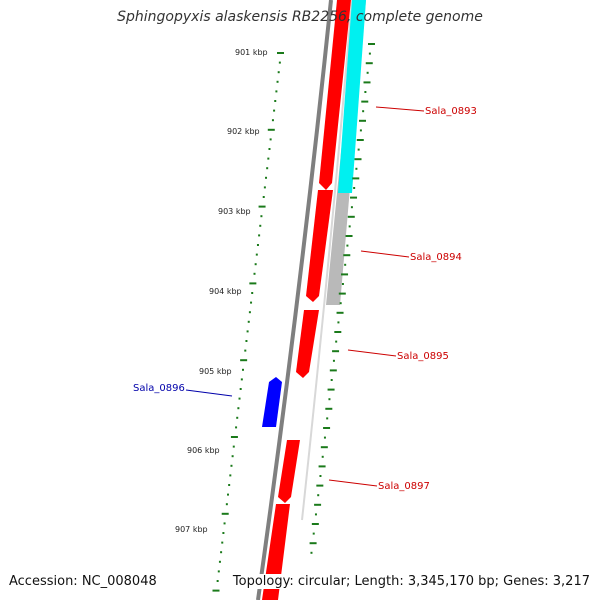 The image size is (600, 600). Describe the element at coordinates (248, 322) in the screenshot. I see `ticks-left` at that location.